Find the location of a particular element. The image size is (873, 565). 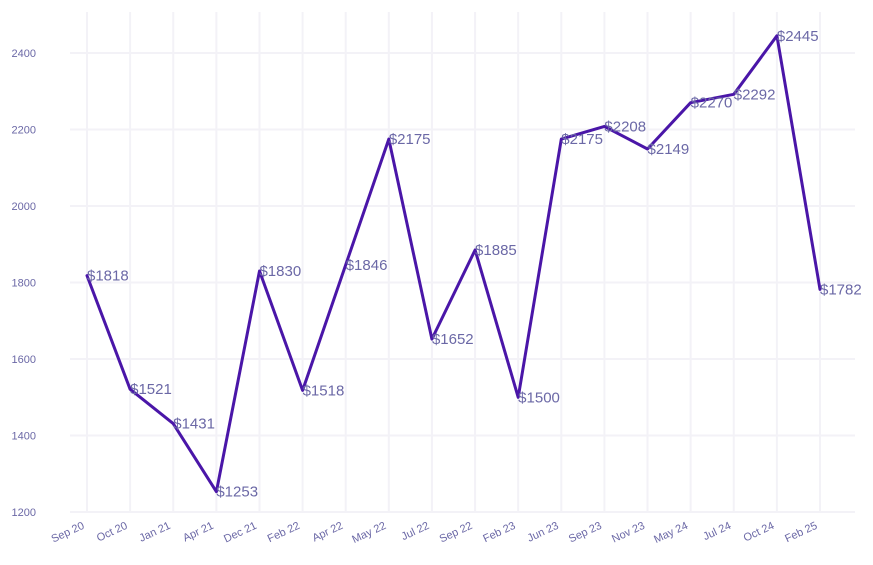

y-tick-label: 1800 is located at coordinates (24, 284).